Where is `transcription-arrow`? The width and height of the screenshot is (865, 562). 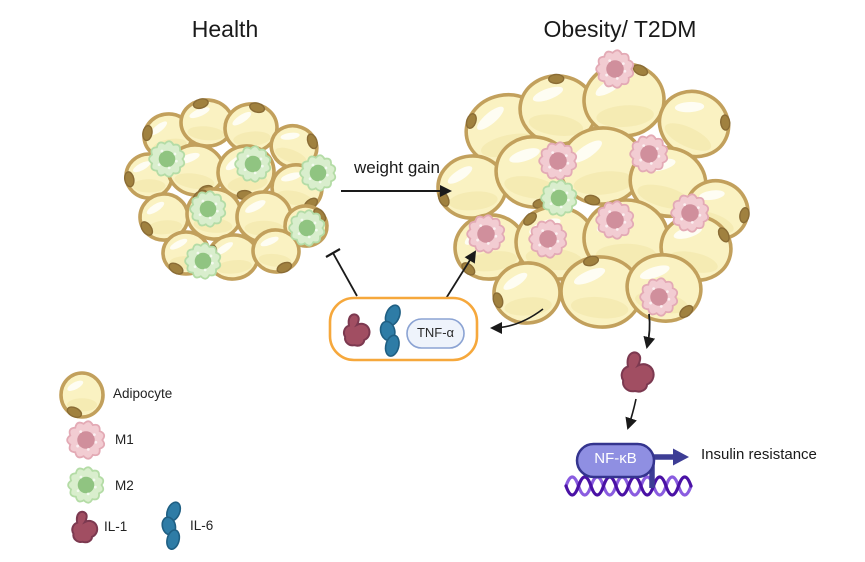
transcription-arrow is located at coordinates (669, 468).